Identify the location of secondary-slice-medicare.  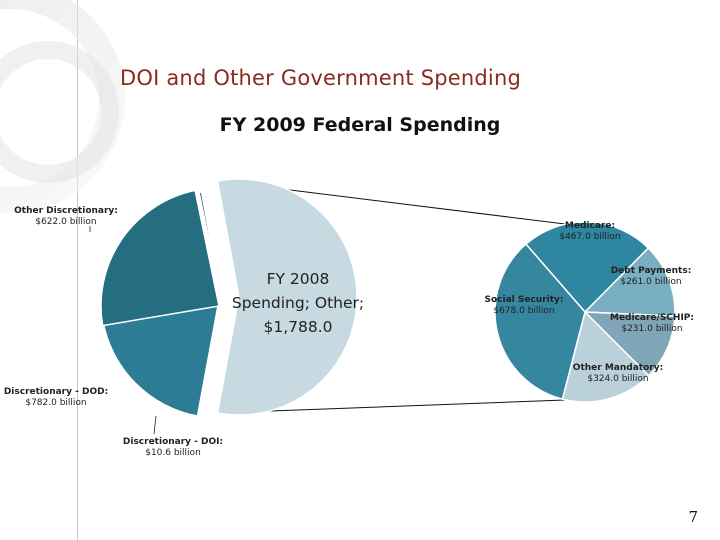
(587, 267).